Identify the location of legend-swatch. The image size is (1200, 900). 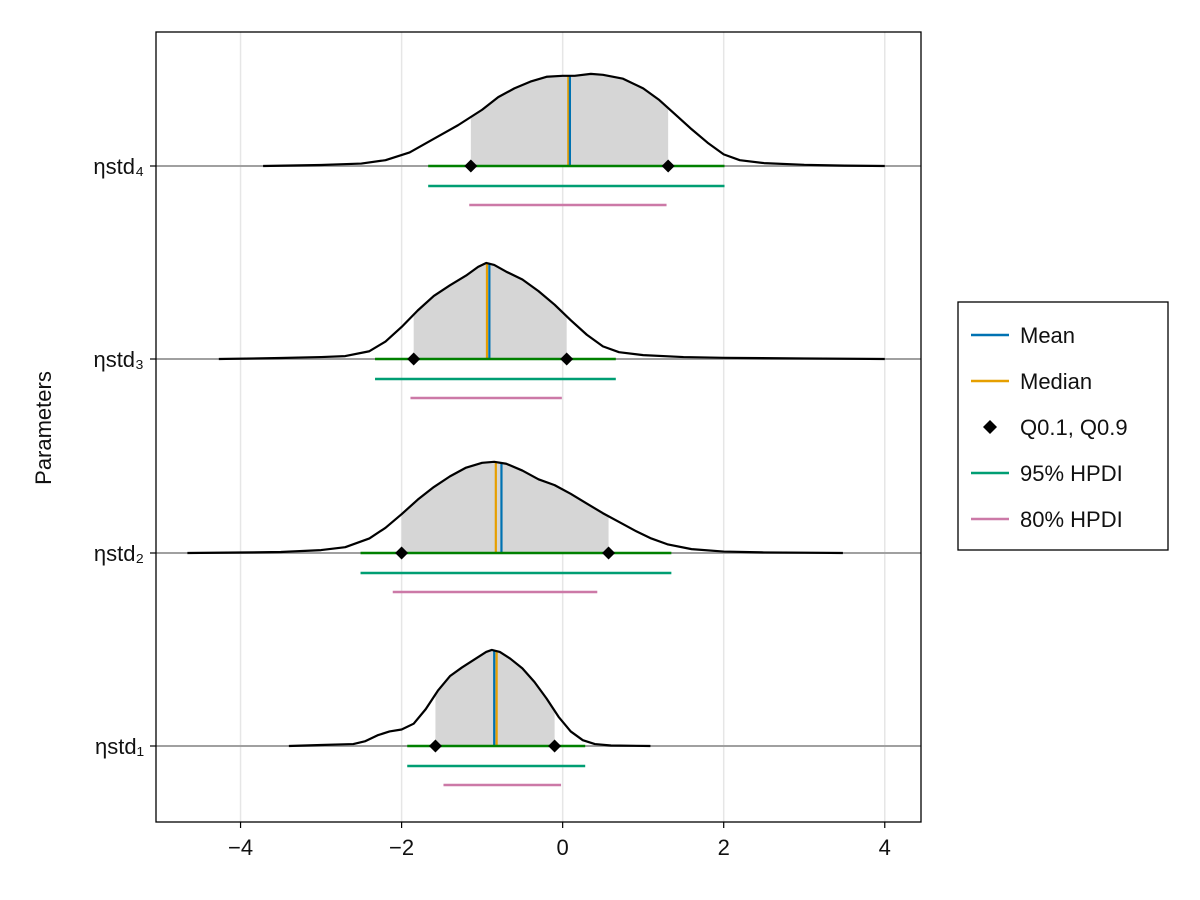
(990, 427).